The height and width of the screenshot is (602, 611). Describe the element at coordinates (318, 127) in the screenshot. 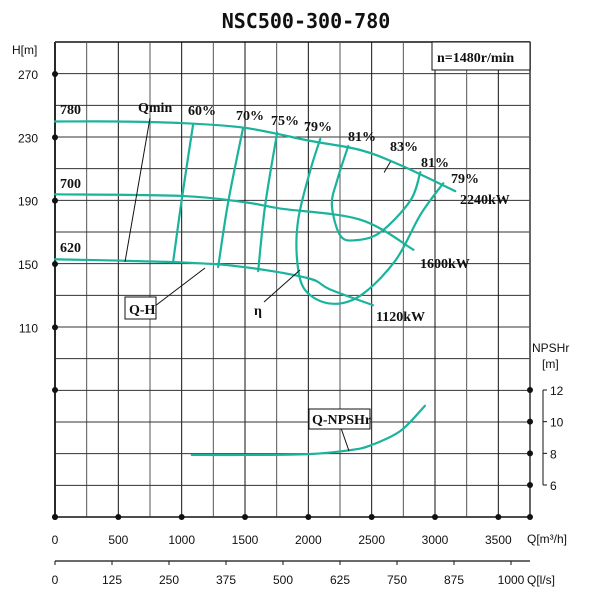

I see `label-eff-79-left: 79%` at that location.